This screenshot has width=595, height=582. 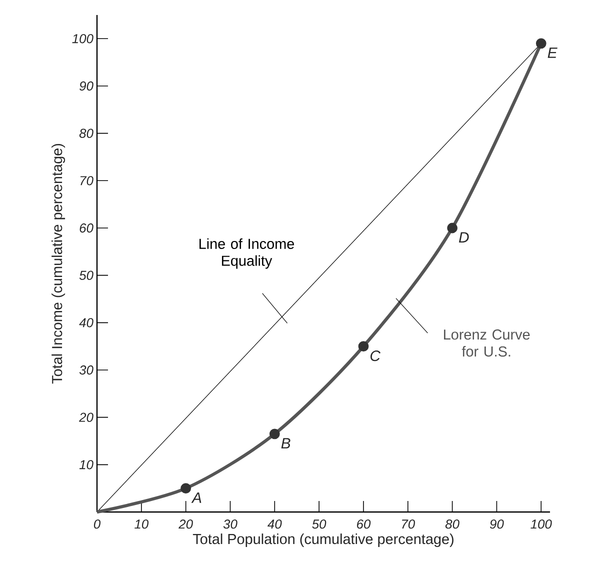 I want to click on x-tick-label: 100, so click(x=541, y=524).